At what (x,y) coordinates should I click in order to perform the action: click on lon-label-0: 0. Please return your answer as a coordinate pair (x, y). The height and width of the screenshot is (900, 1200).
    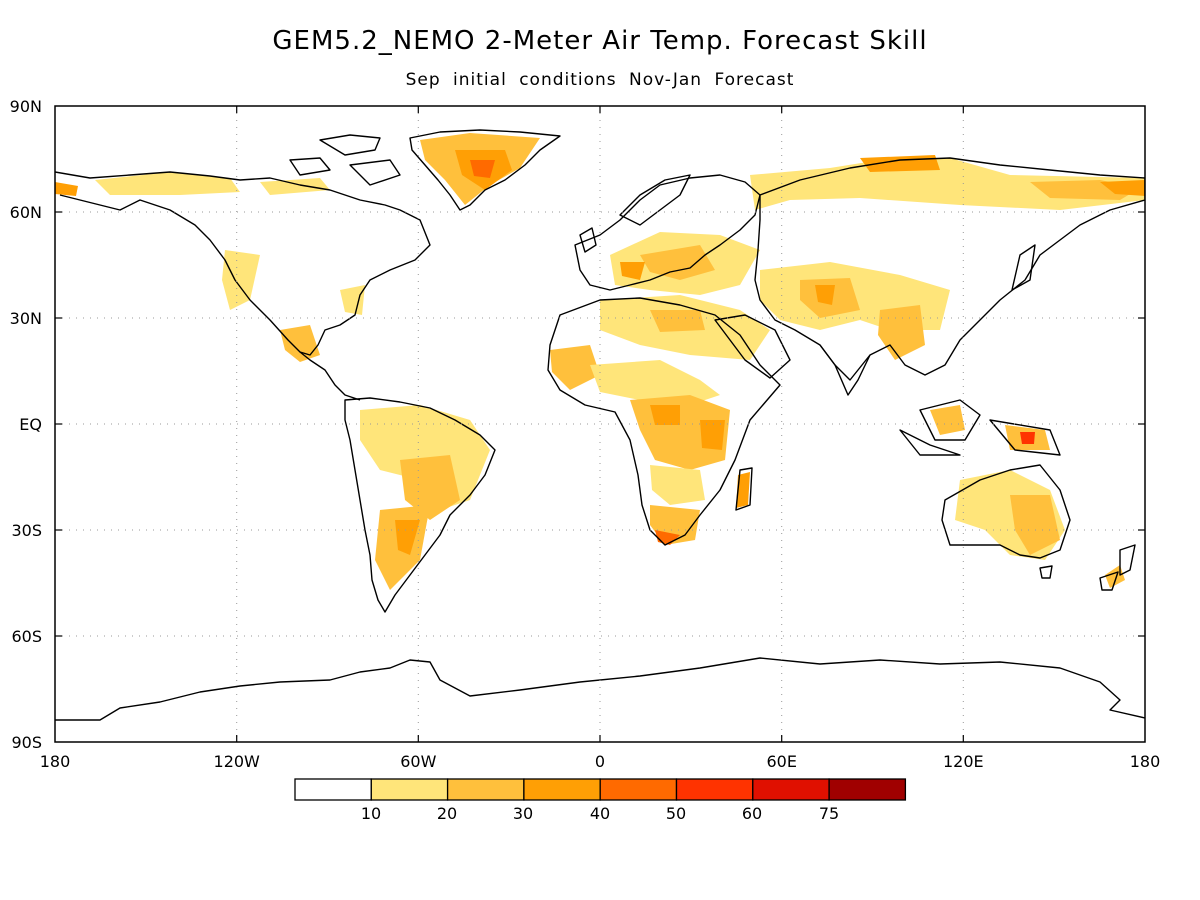
    Looking at the image, I should click on (600, 761).